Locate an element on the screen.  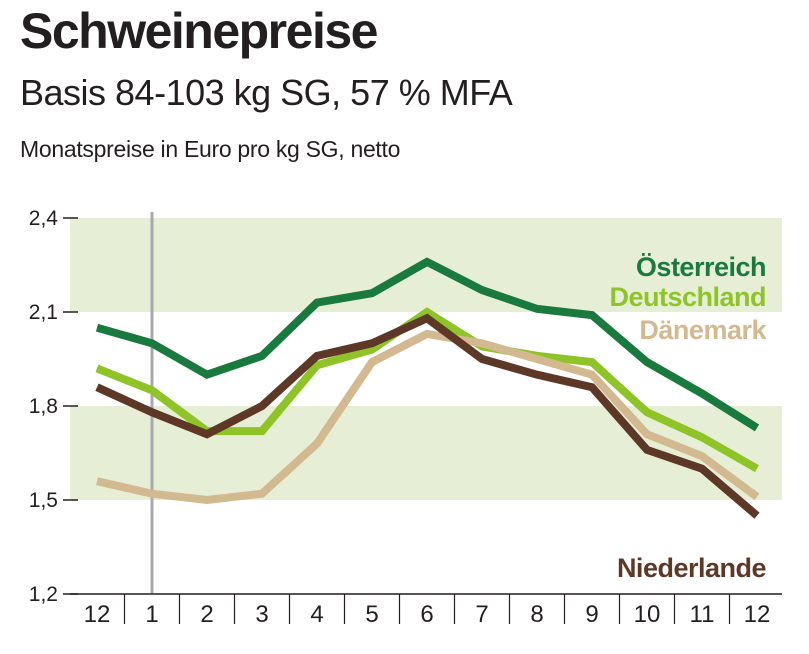
x-tick-label: 11 is located at coordinates (702, 614).